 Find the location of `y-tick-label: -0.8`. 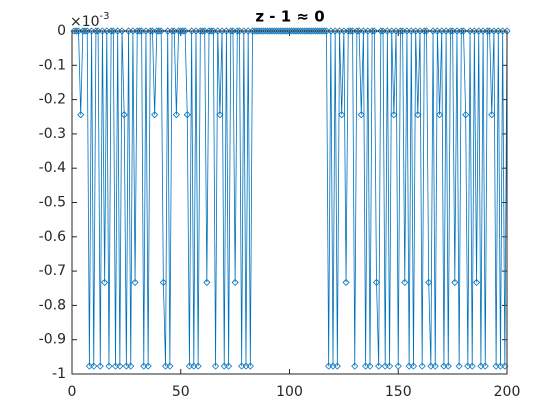

y-tick-label: -0.8 is located at coordinates (52, 305).